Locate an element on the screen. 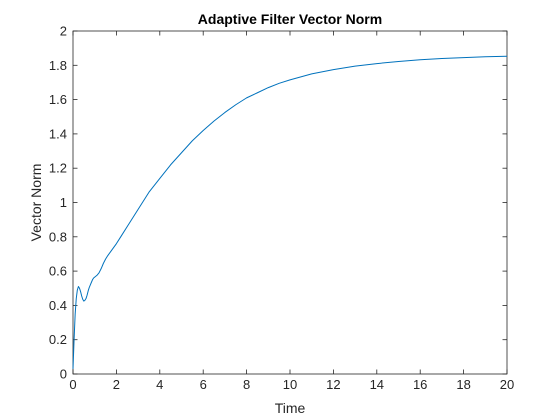 This screenshot has width=560, height=420. x-tick-label: 20 is located at coordinates (507, 384).